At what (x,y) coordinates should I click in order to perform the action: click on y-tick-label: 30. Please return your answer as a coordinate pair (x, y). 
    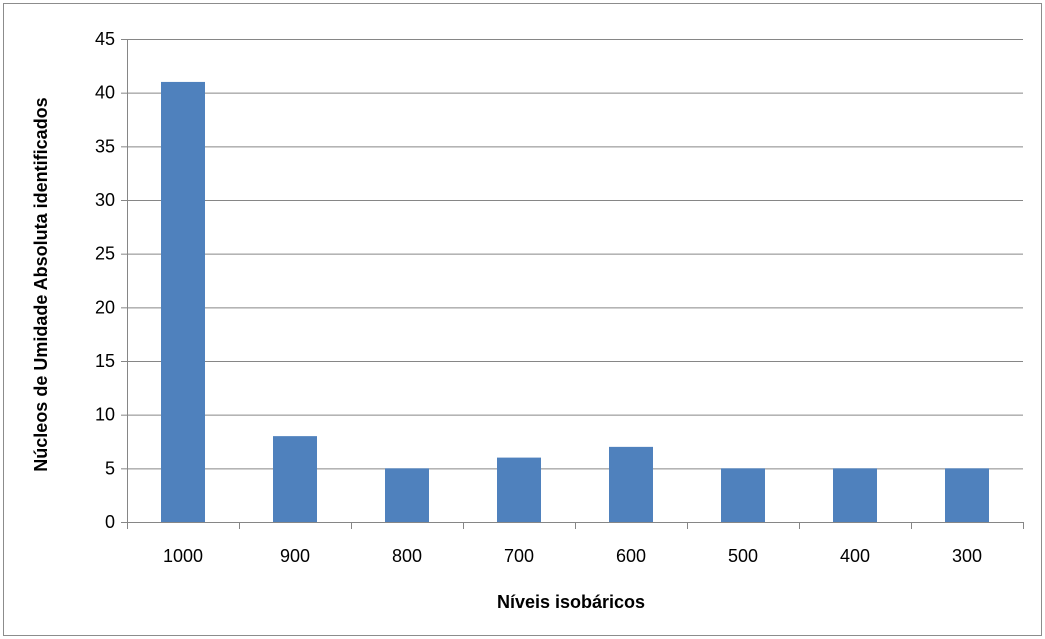
    Looking at the image, I should click on (105, 200).